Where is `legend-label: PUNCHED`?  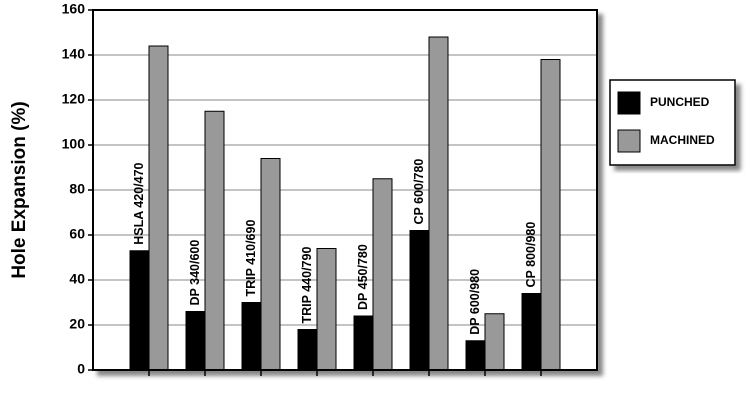 legend-label: PUNCHED is located at coordinates (680, 102).